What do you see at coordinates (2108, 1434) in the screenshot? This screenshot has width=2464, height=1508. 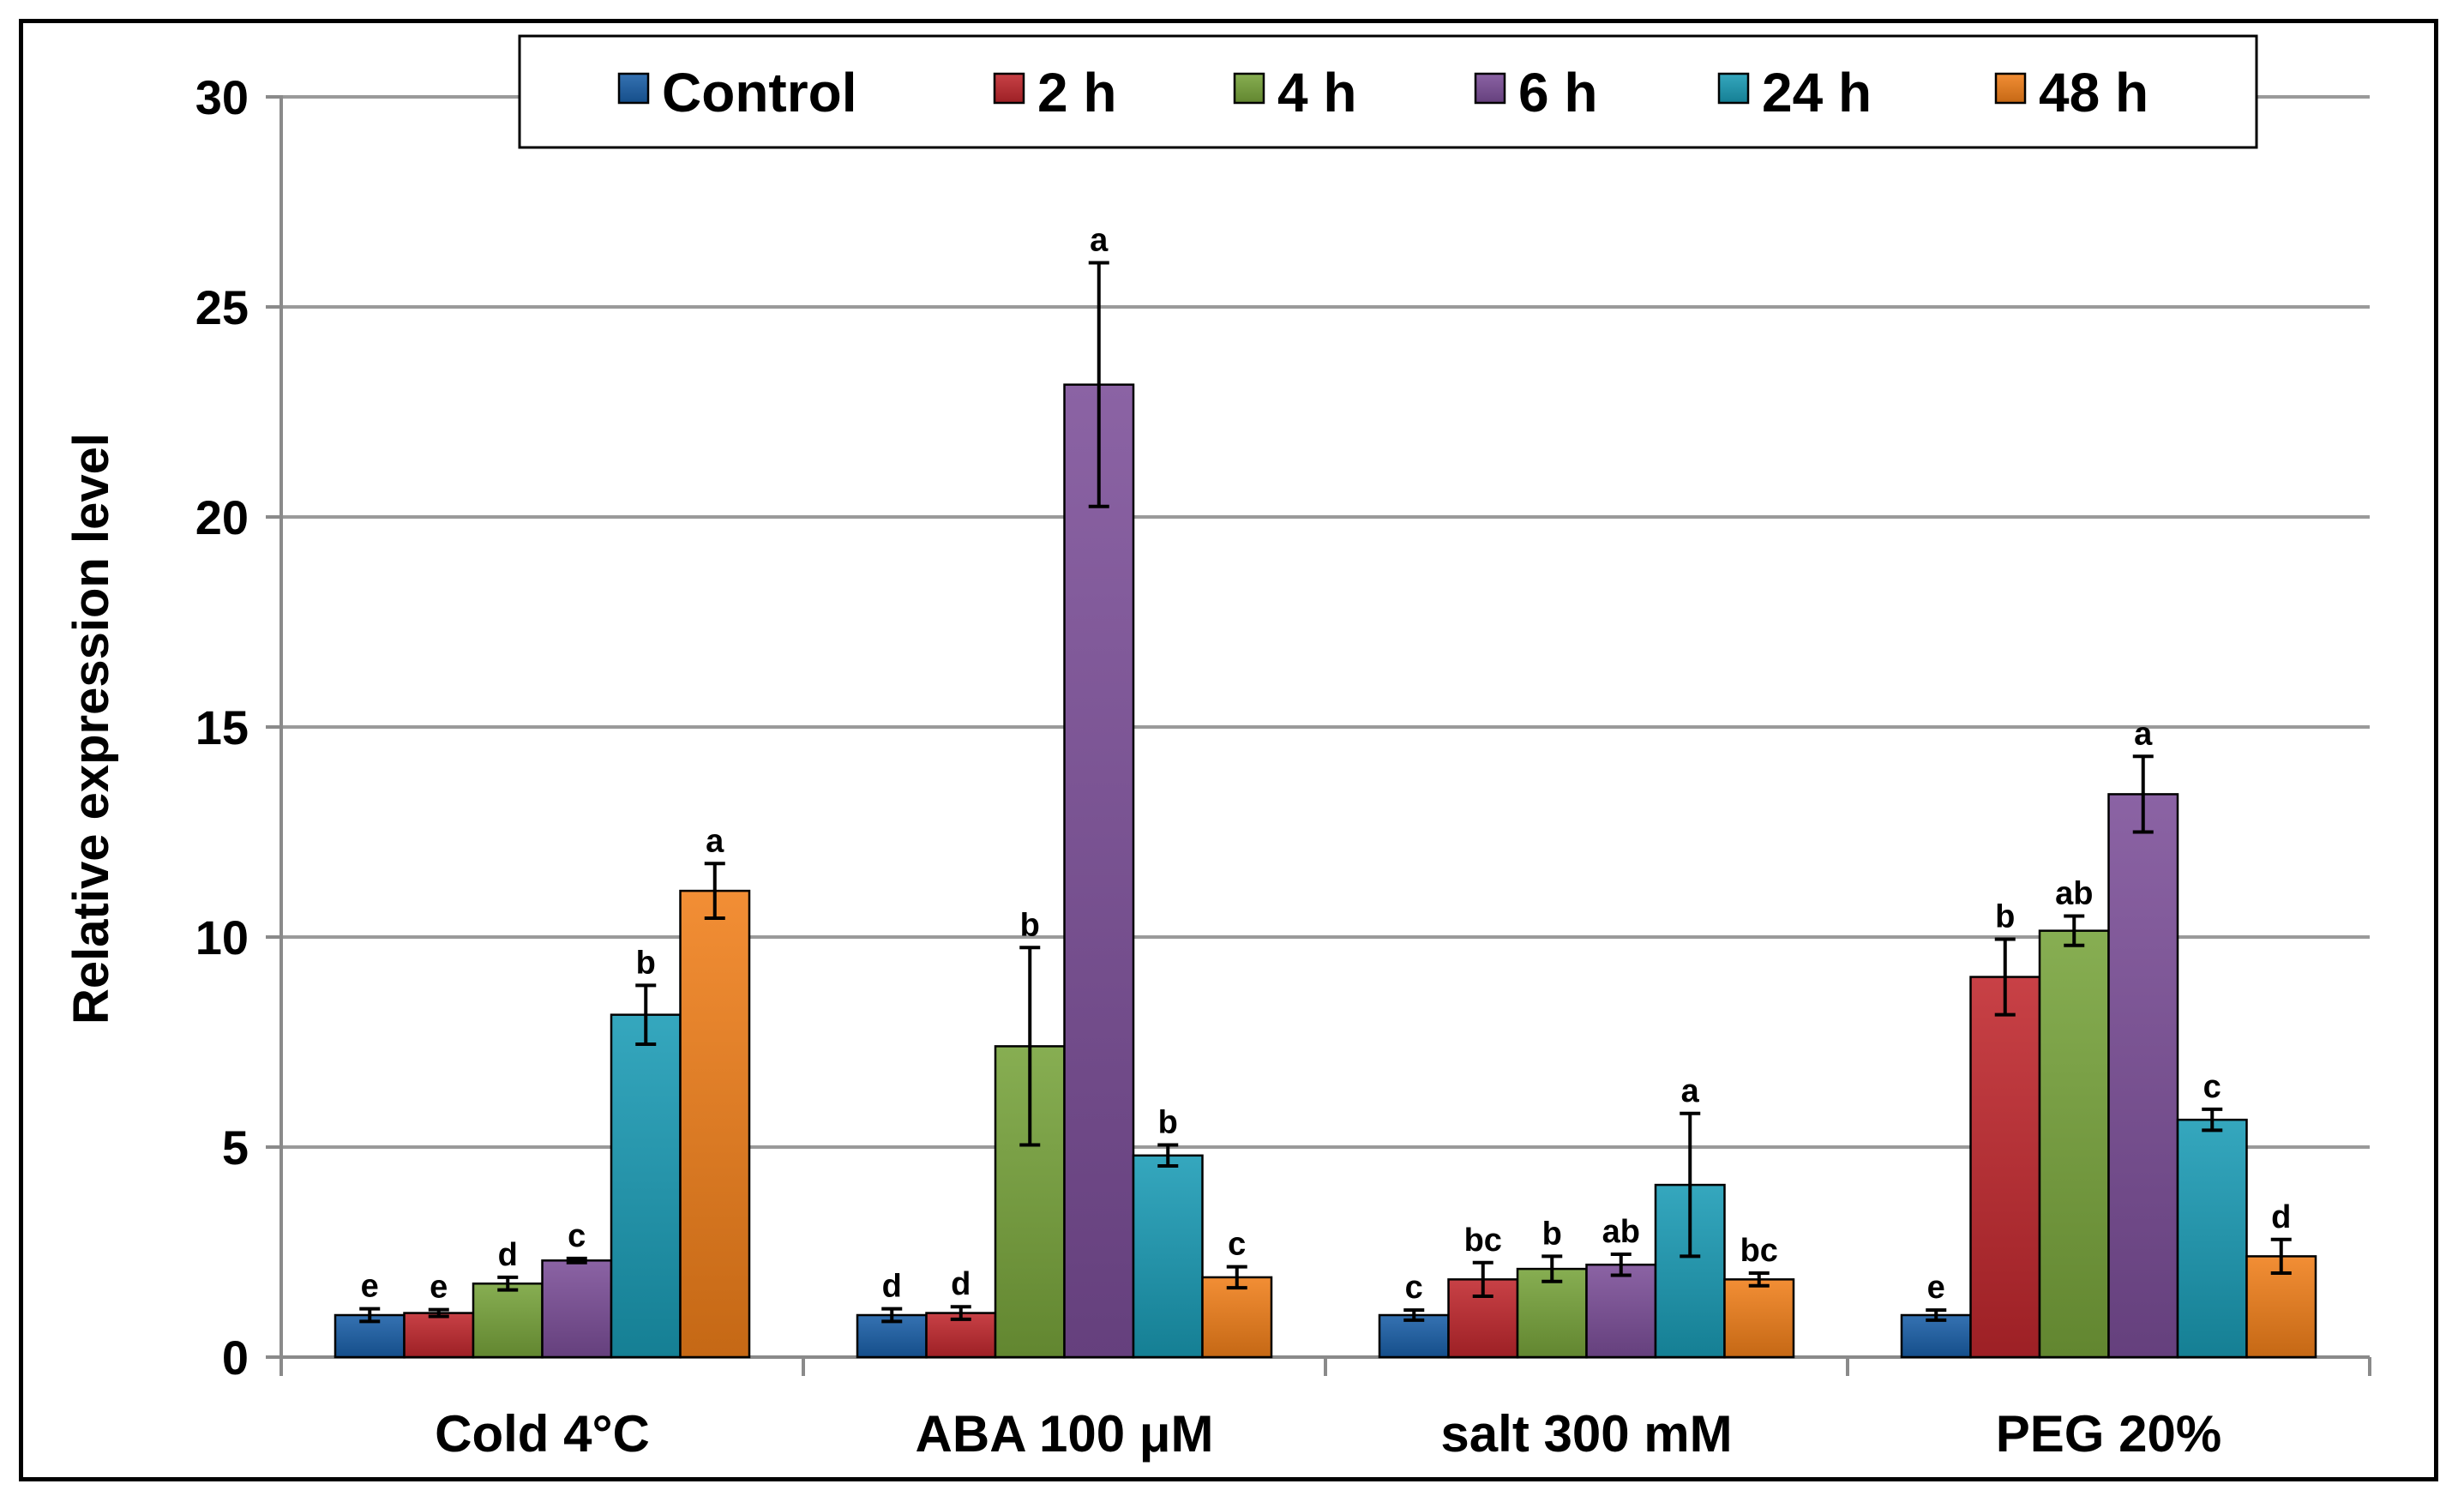 I see `category-label: PEG 20%` at bounding box center [2108, 1434].